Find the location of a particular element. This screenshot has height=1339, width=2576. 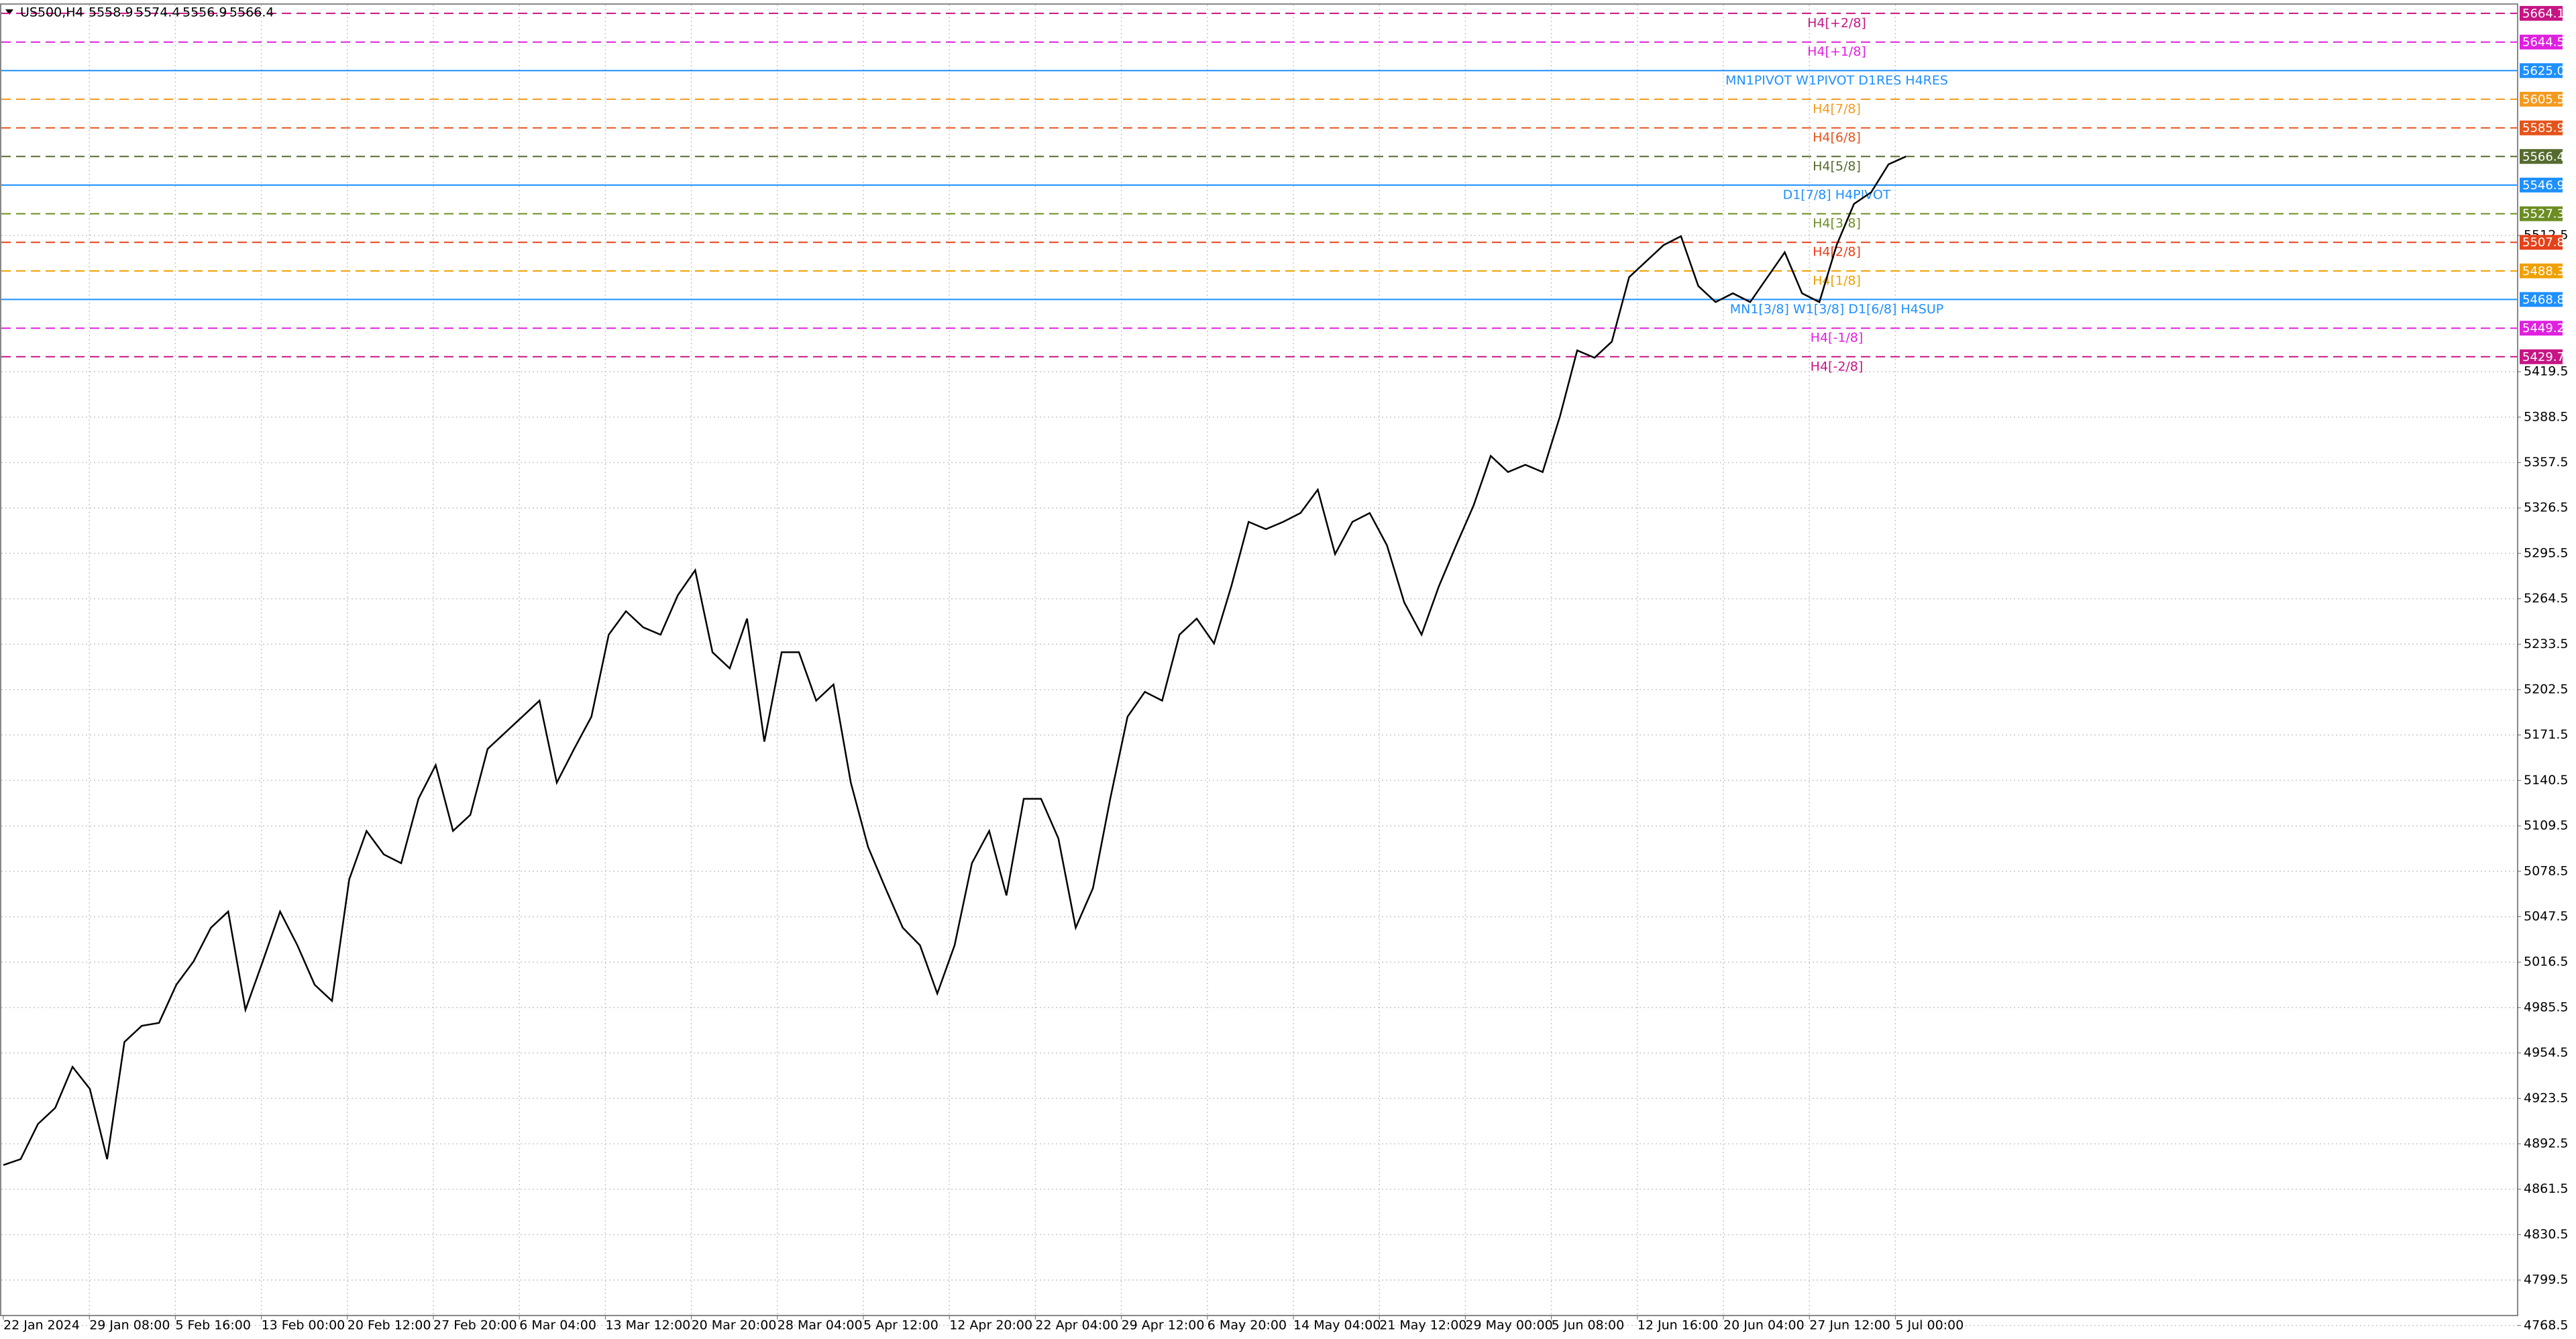

price-box-label: 5429.7 is located at coordinates (2543, 357).